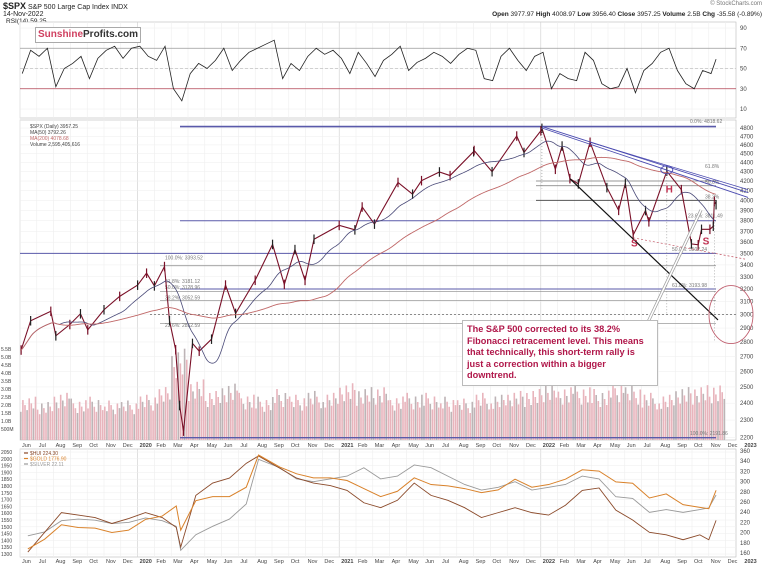 The height and width of the screenshot is (565, 765). What do you see at coordinates (6, 366) in the screenshot?
I see `volume-tick: 4.5B` at bounding box center [6, 366].